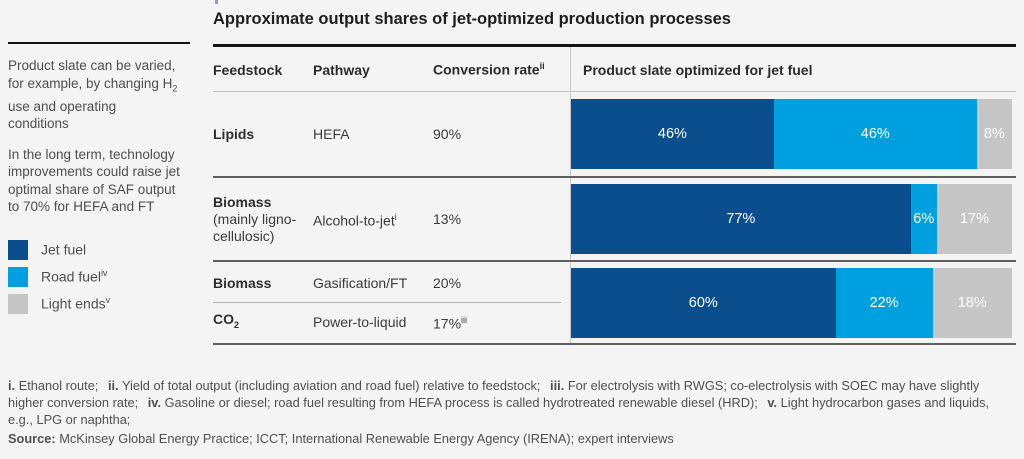 Image resolution: width=1024 pixels, height=459 pixels. I want to click on bar-segment-jet-fuel: 46%, so click(672, 134).